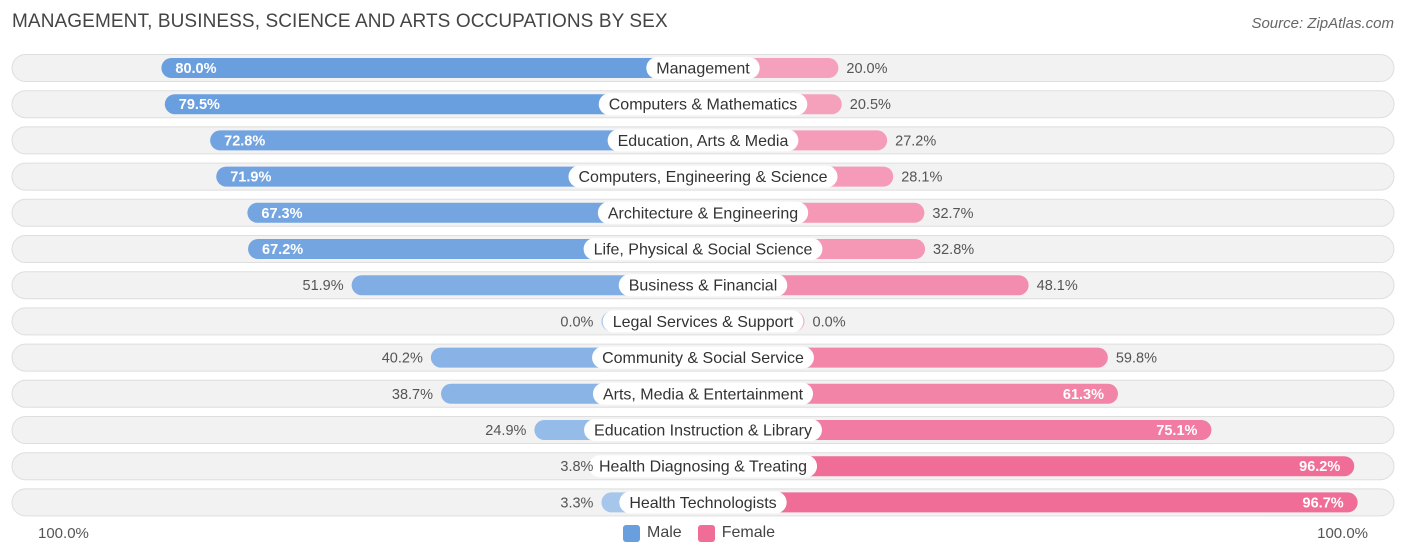 Image resolution: width=1406 pixels, height=559 pixels. What do you see at coordinates (576, 322) in the screenshot?
I see `value-label-male: 0.0%` at bounding box center [576, 322].